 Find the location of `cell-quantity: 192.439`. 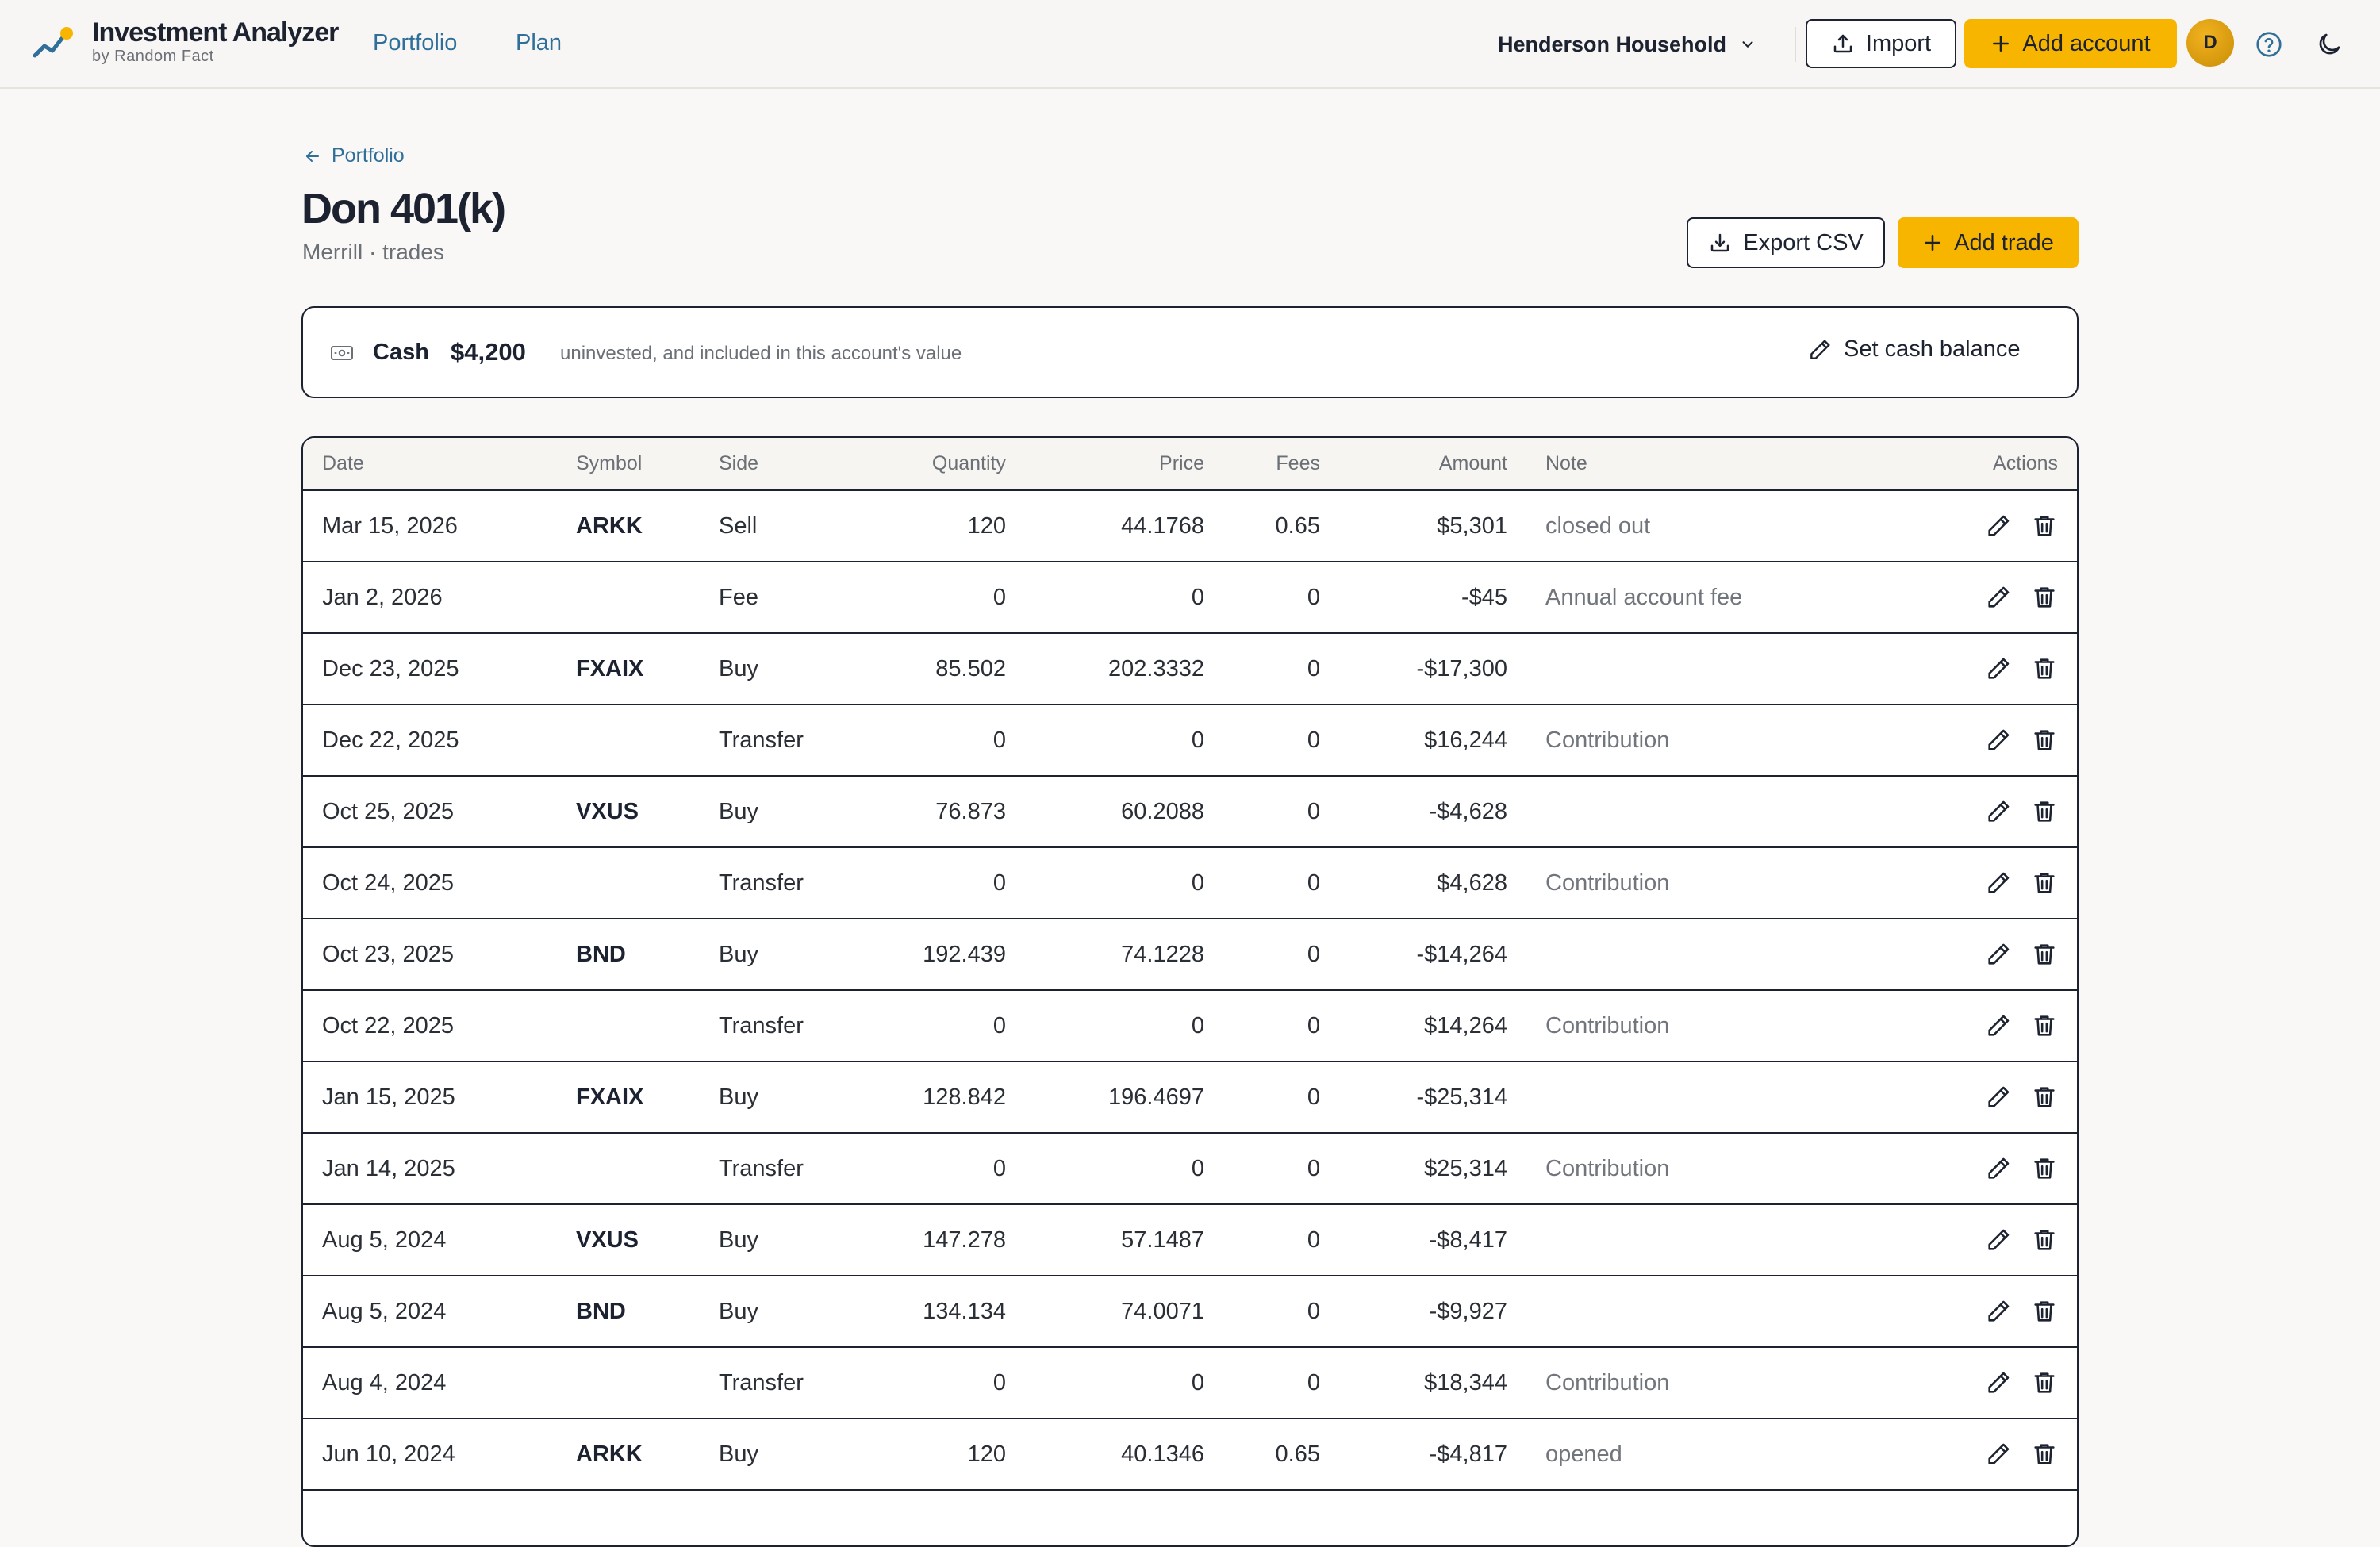

cell-quantity: 192.439 is located at coordinates (941, 955).